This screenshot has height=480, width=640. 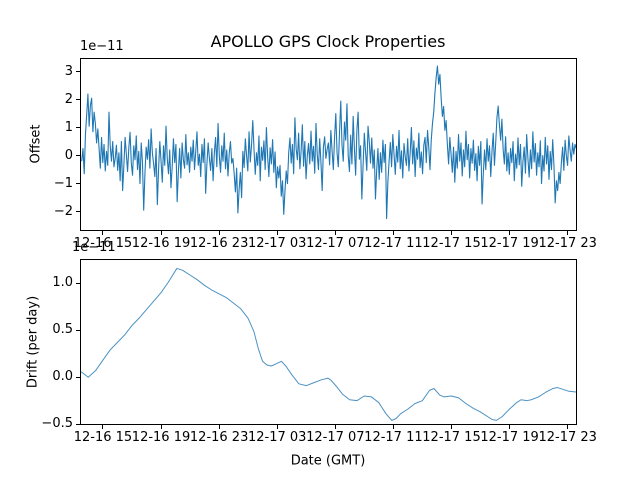 What do you see at coordinates (62, 330) in the screenshot?
I see `y-tick-label: 0.5` at bounding box center [62, 330].